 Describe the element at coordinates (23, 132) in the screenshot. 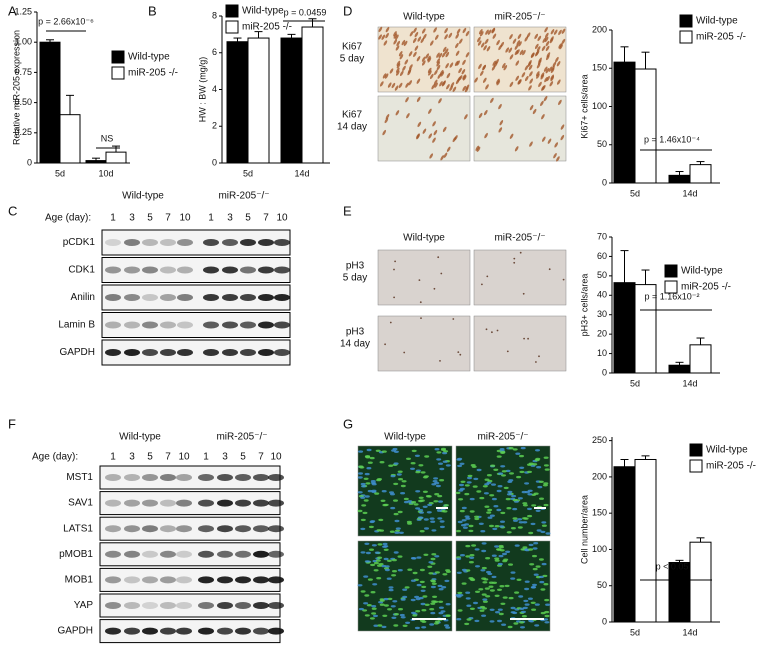

I see `y-tick-label: 0.25` at that location.